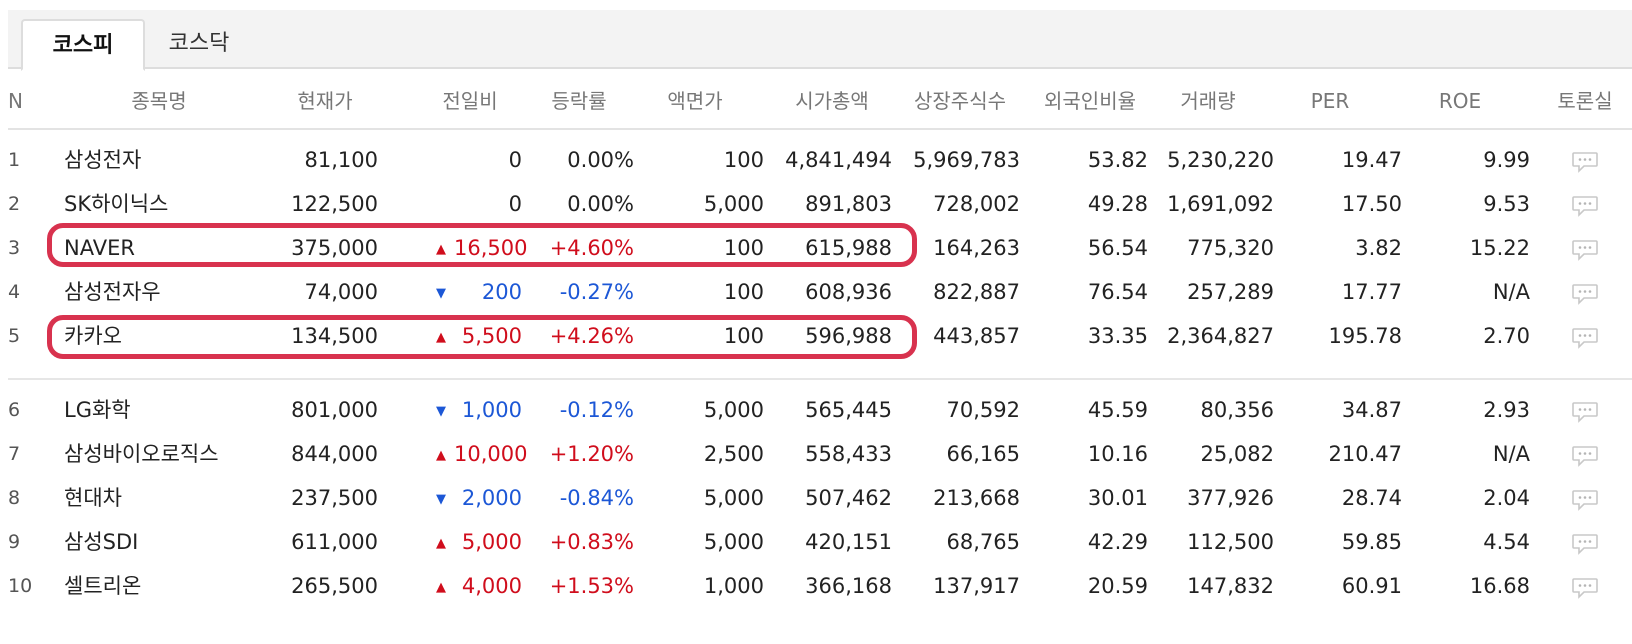 The image size is (1632, 644). What do you see at coordinates (1506, 336) in the screenshot?
I see `roe-value: 2.70` at bounding box center [1506, 336].